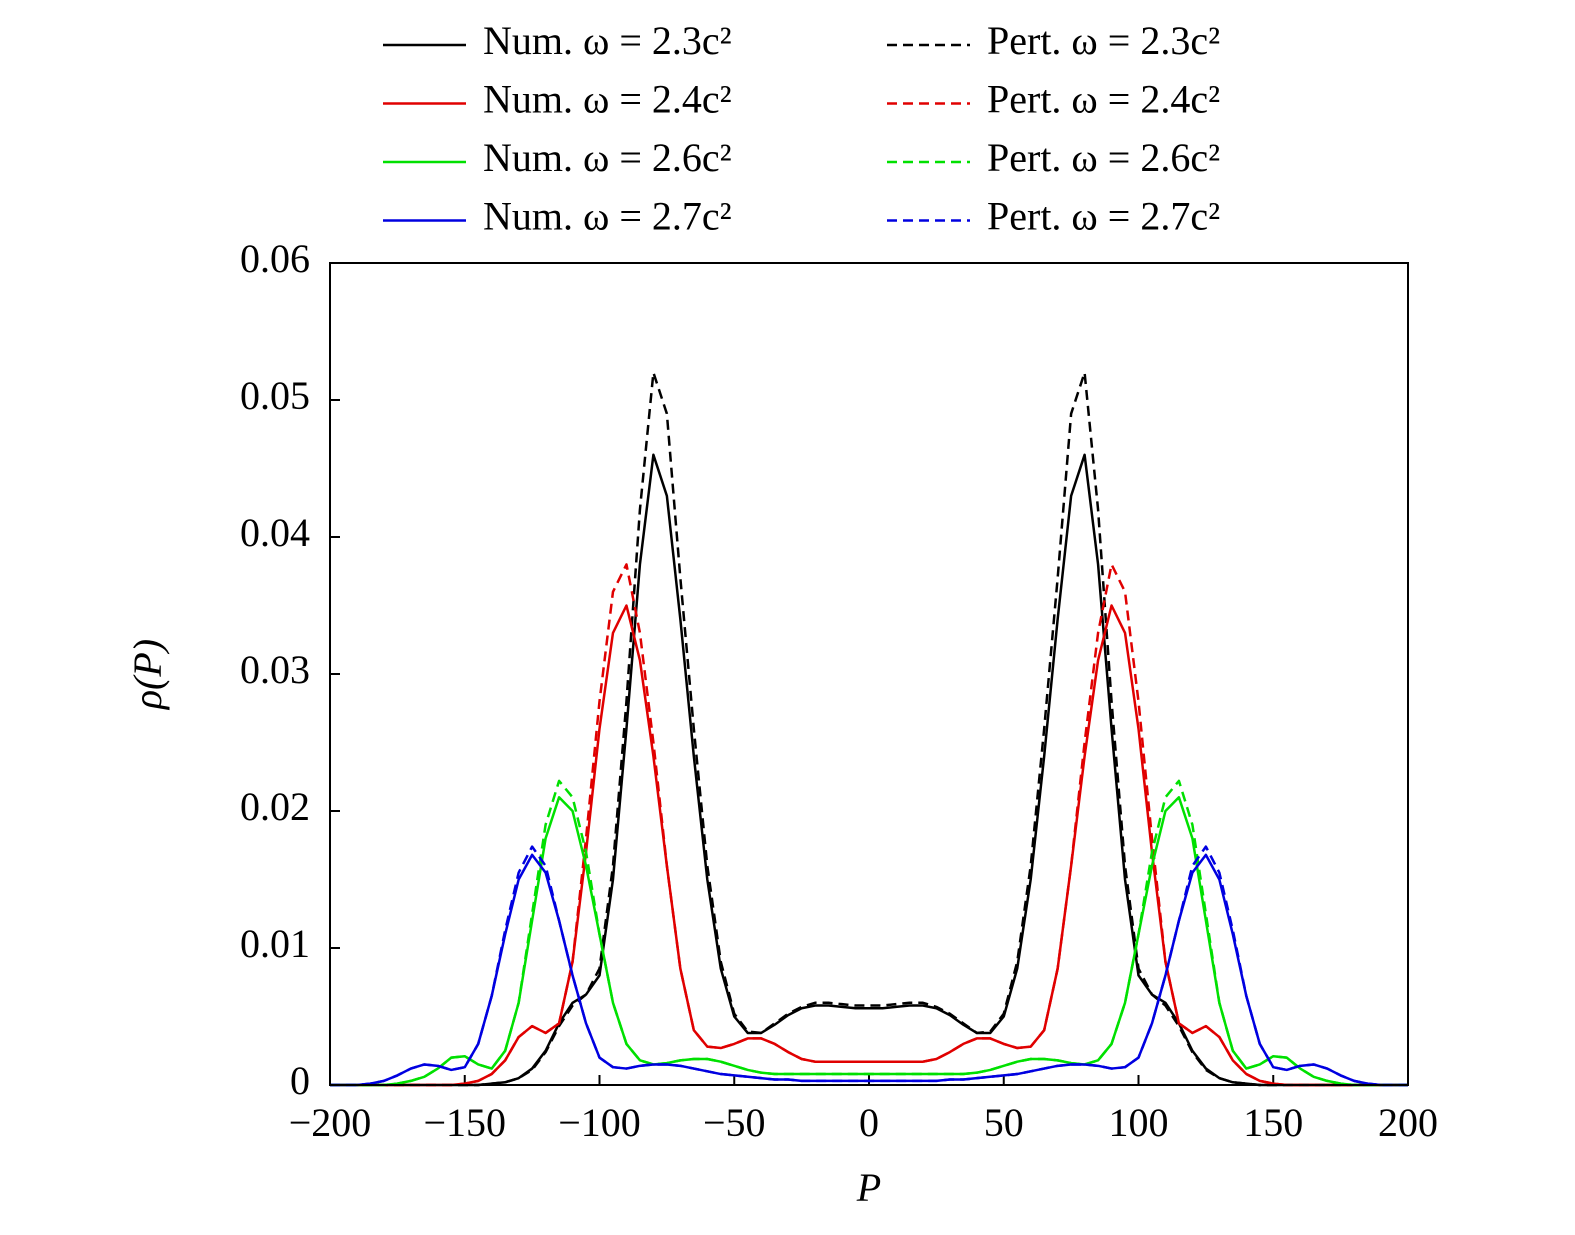 The height and width of the screenshot is (1235, 1575). I want to click on legend-label: Pert. ω = 2.3c², so click(1103, 40).